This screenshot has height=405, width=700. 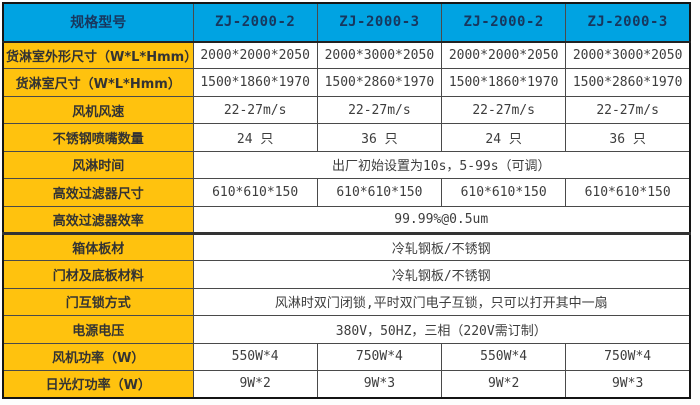 What do you see at coordinates (98, 384) in the screenshot?
I see `row-label: 日光灯功率（W）` at bounding box center [98, 384].